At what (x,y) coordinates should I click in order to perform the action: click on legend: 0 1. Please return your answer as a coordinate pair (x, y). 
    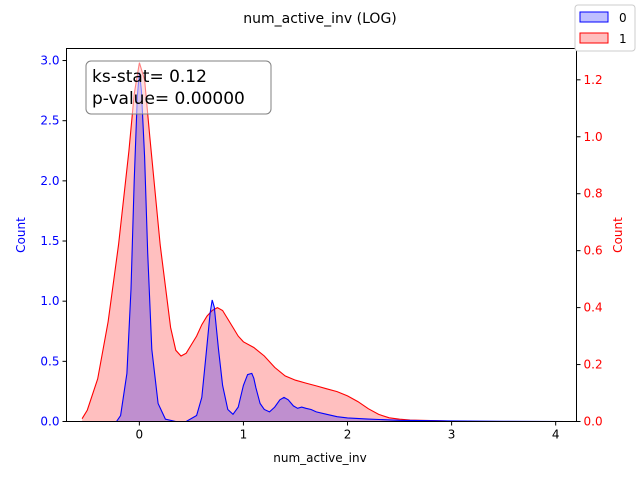
    Looking at the image, I should click on (605, 28).